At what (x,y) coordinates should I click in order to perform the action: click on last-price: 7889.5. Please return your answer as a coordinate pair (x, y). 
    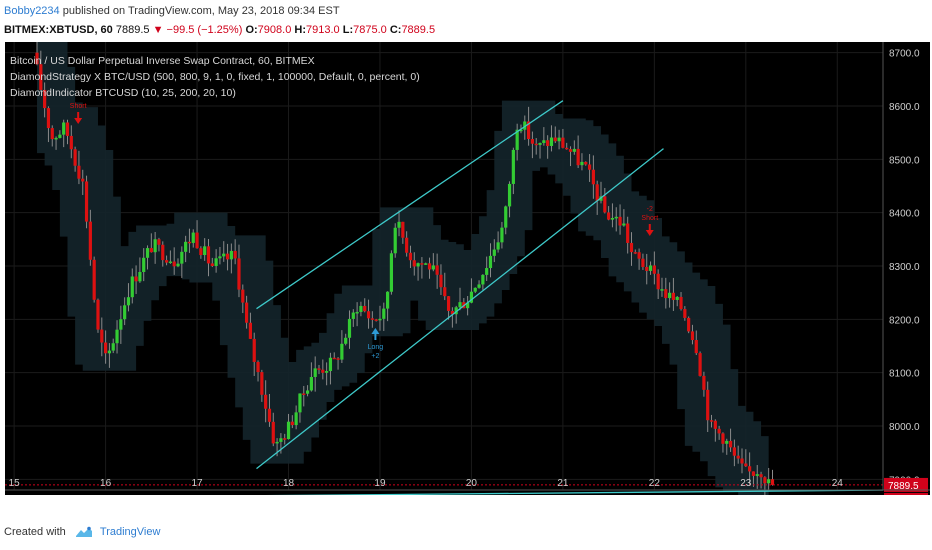
    Looking at the image, I should click on (132, 30).